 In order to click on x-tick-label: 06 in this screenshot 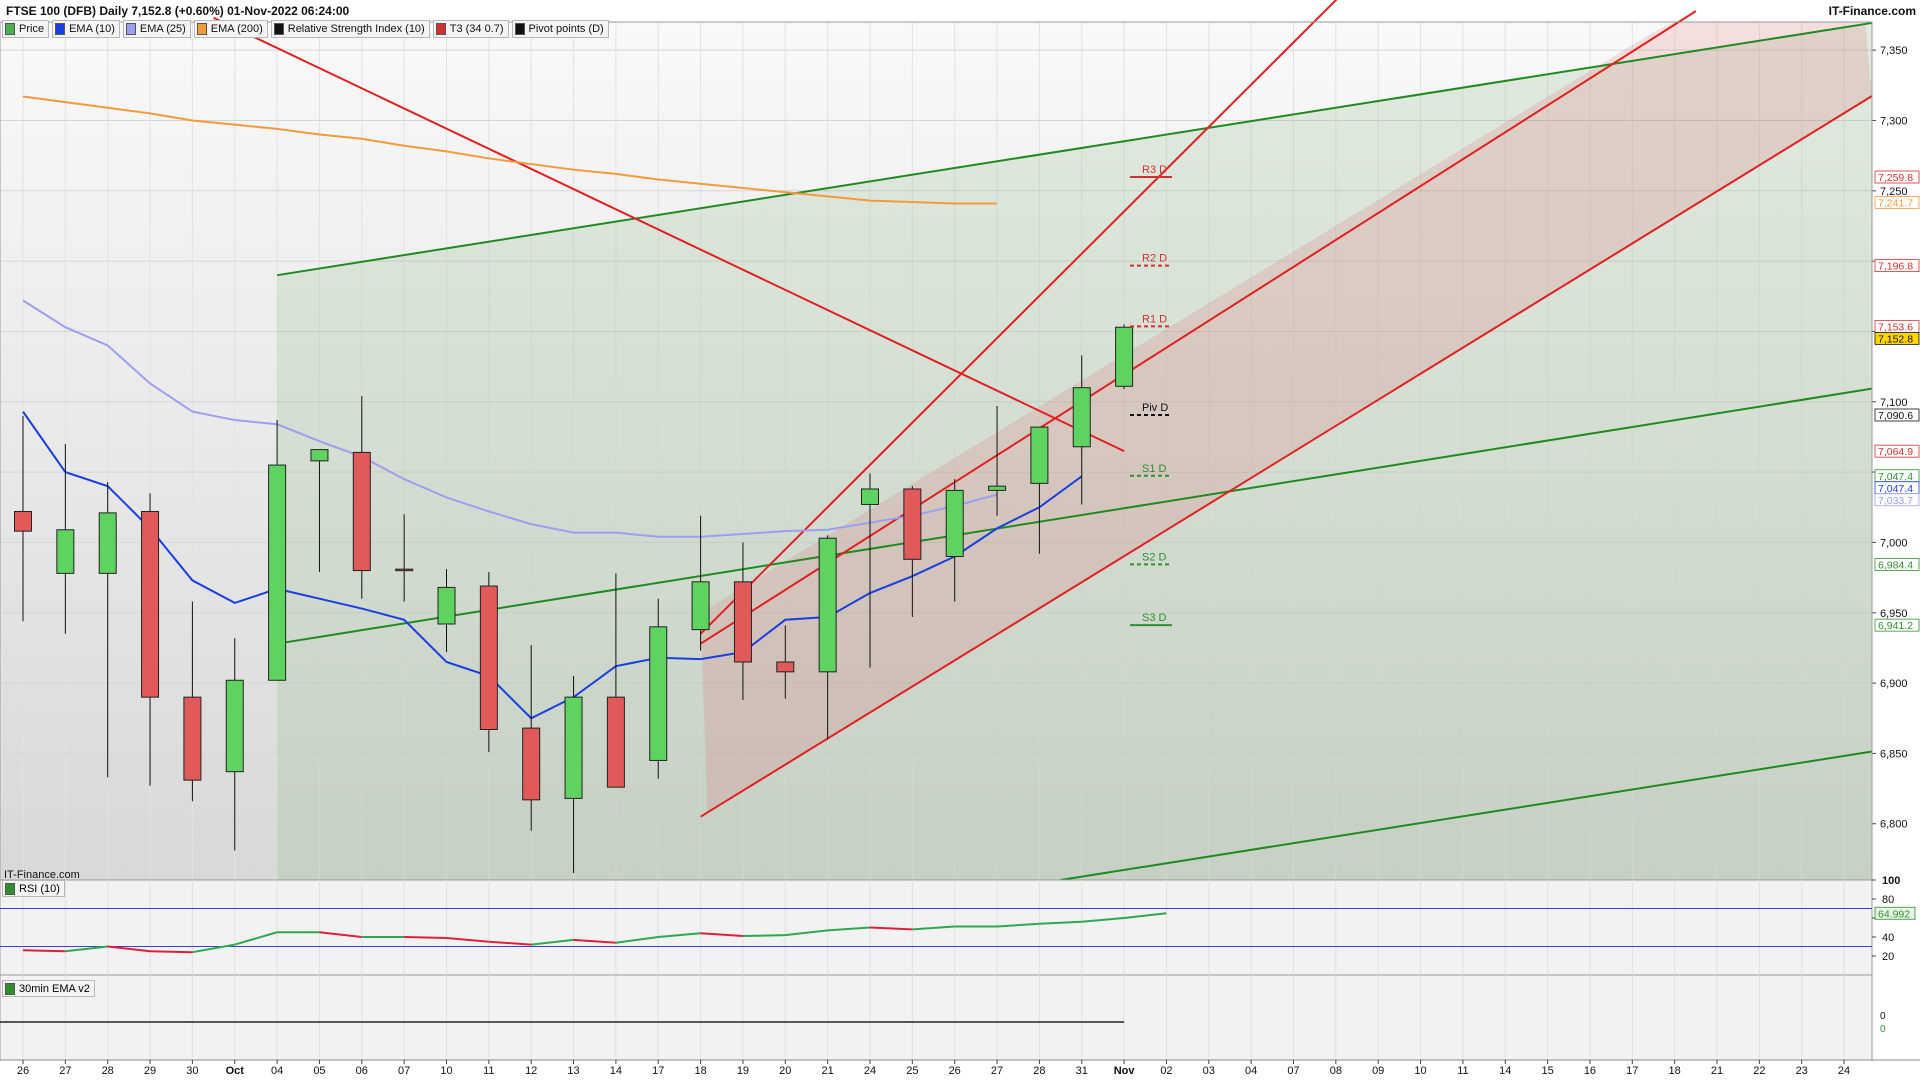, I will do `click(362, 1071)`.